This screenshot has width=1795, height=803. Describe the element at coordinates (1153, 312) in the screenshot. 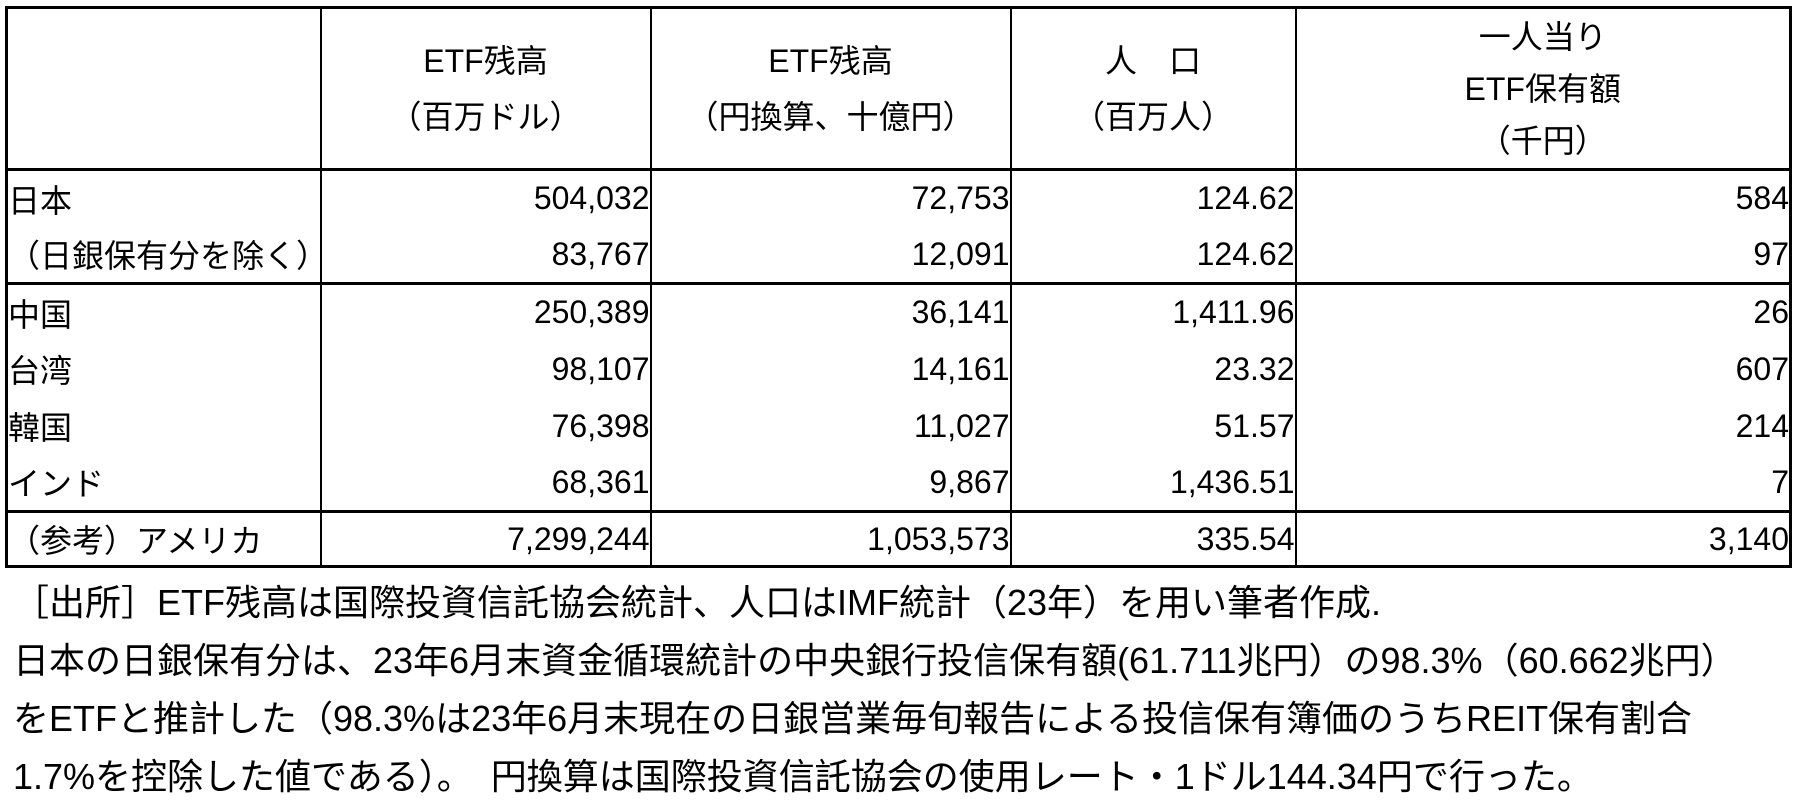

I see `population-value: 1,411.96` at that location.